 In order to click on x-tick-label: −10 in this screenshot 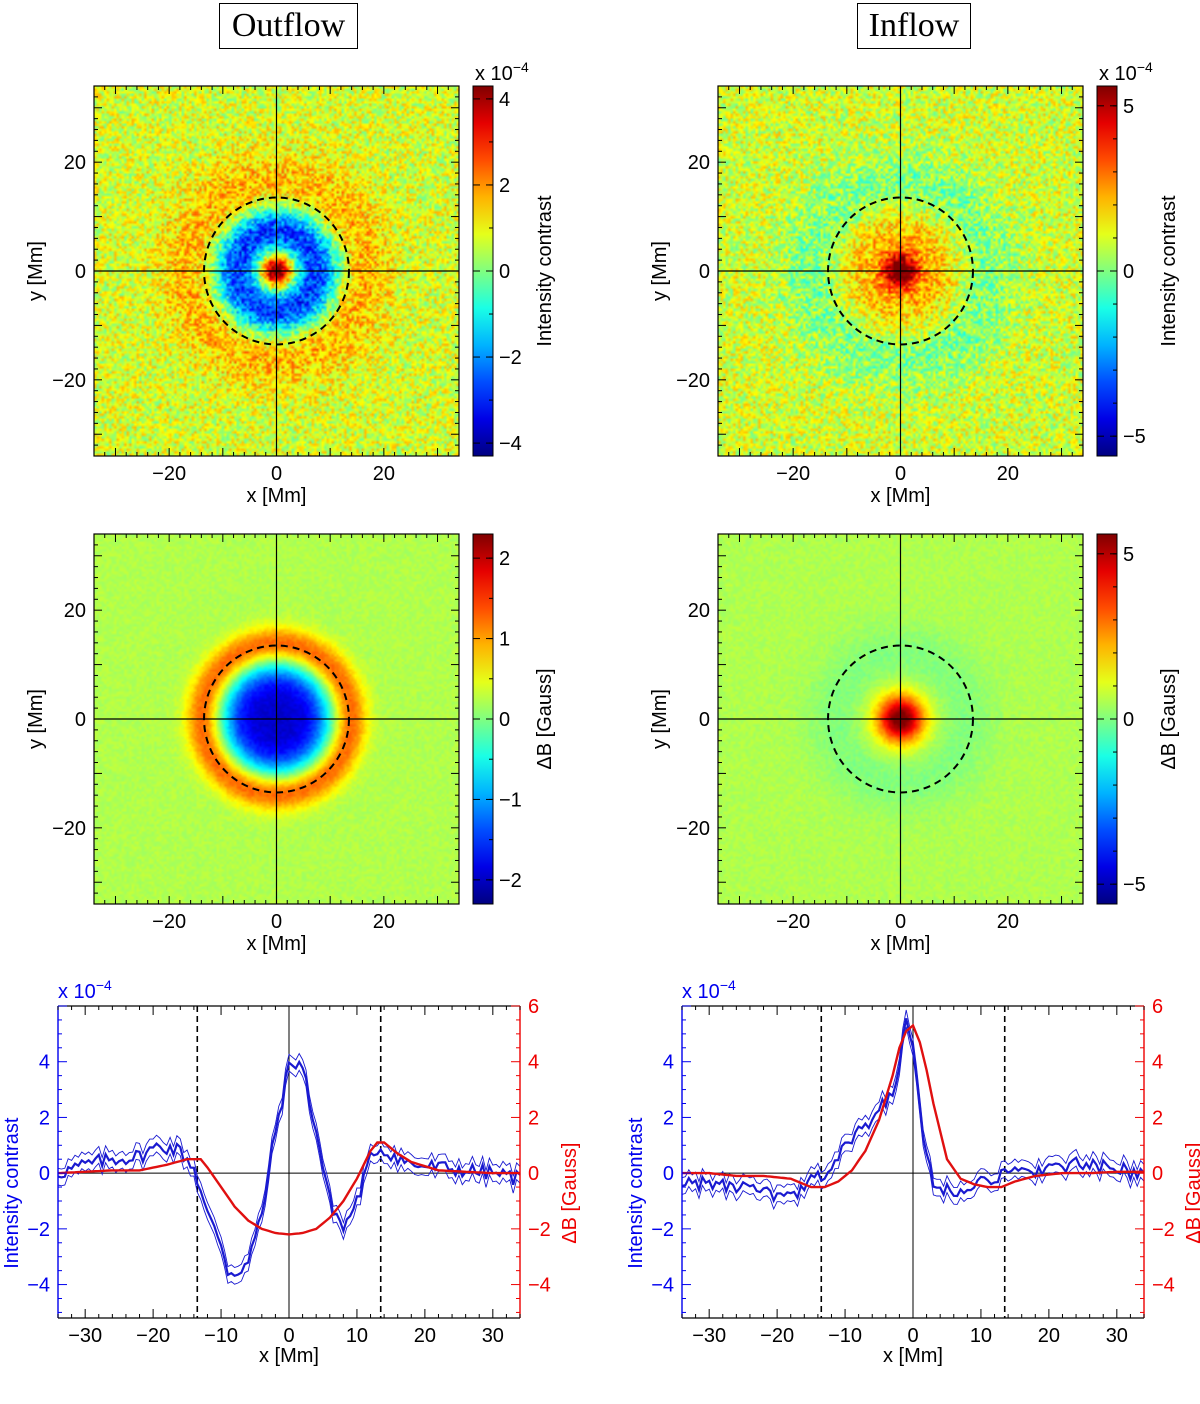, I will do `click(221, 1336)`.